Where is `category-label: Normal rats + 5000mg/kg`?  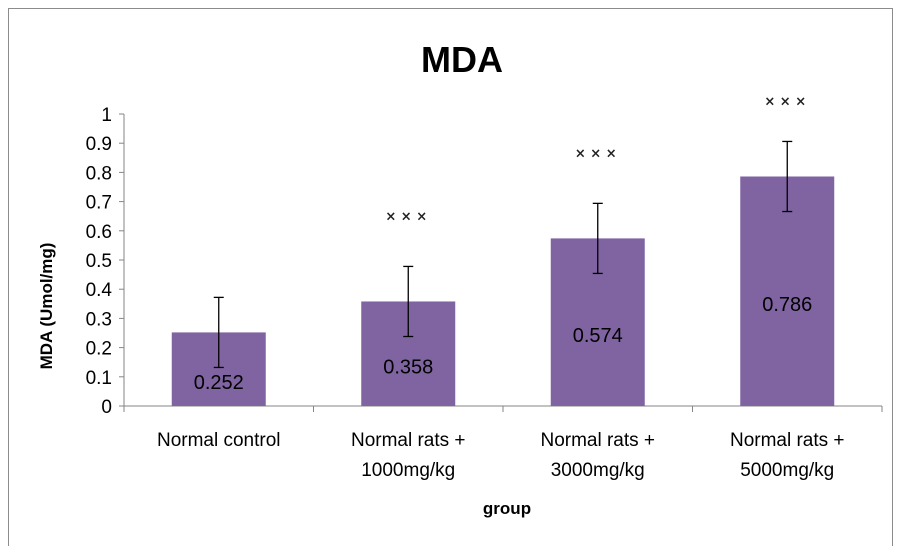
category-label: Normal rats + 5000mg/kg is located at coordinates (787, 455).